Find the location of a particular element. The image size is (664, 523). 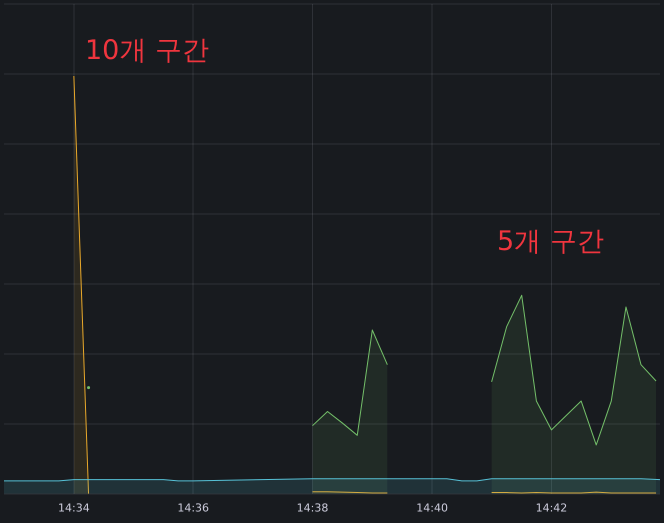

x-tick-label: 14:42 is located at coordinates (552, 507).